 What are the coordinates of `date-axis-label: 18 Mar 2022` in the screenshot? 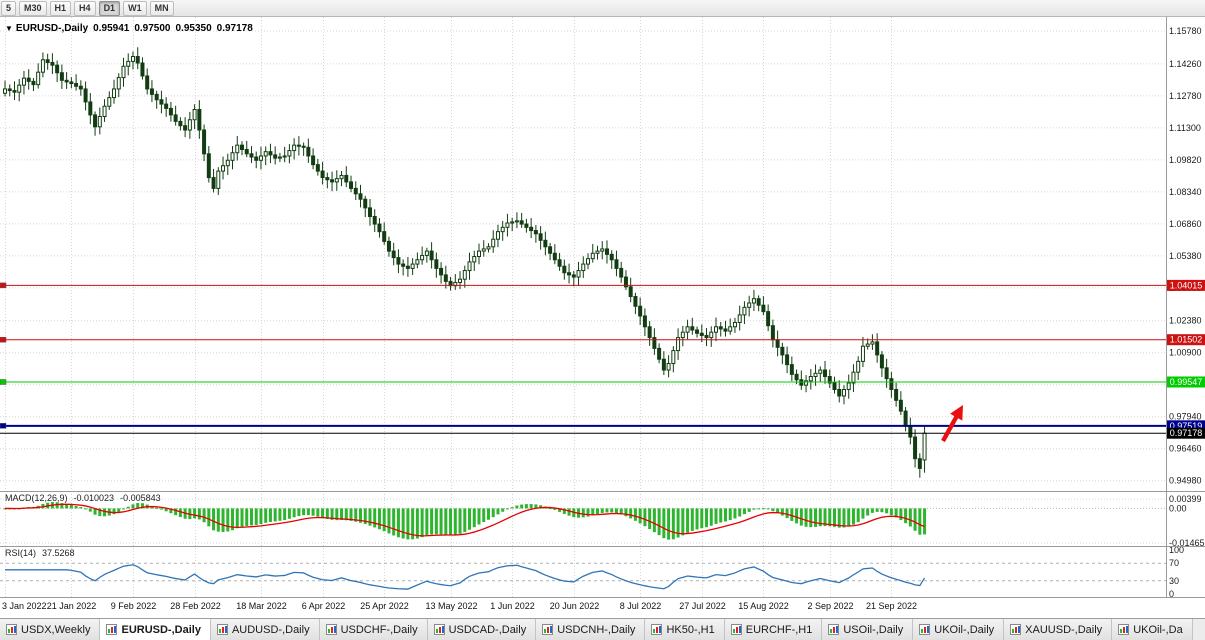 It's located at (261, 606).